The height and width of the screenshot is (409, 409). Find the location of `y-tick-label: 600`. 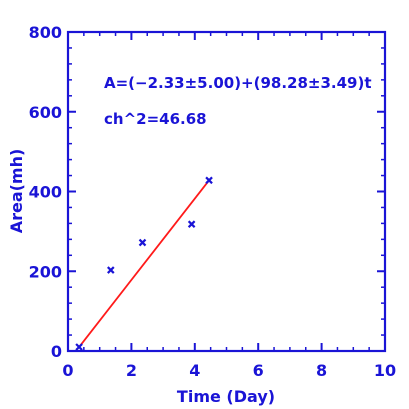

y-tick-label: 600 is located at coordinates (45, 112).